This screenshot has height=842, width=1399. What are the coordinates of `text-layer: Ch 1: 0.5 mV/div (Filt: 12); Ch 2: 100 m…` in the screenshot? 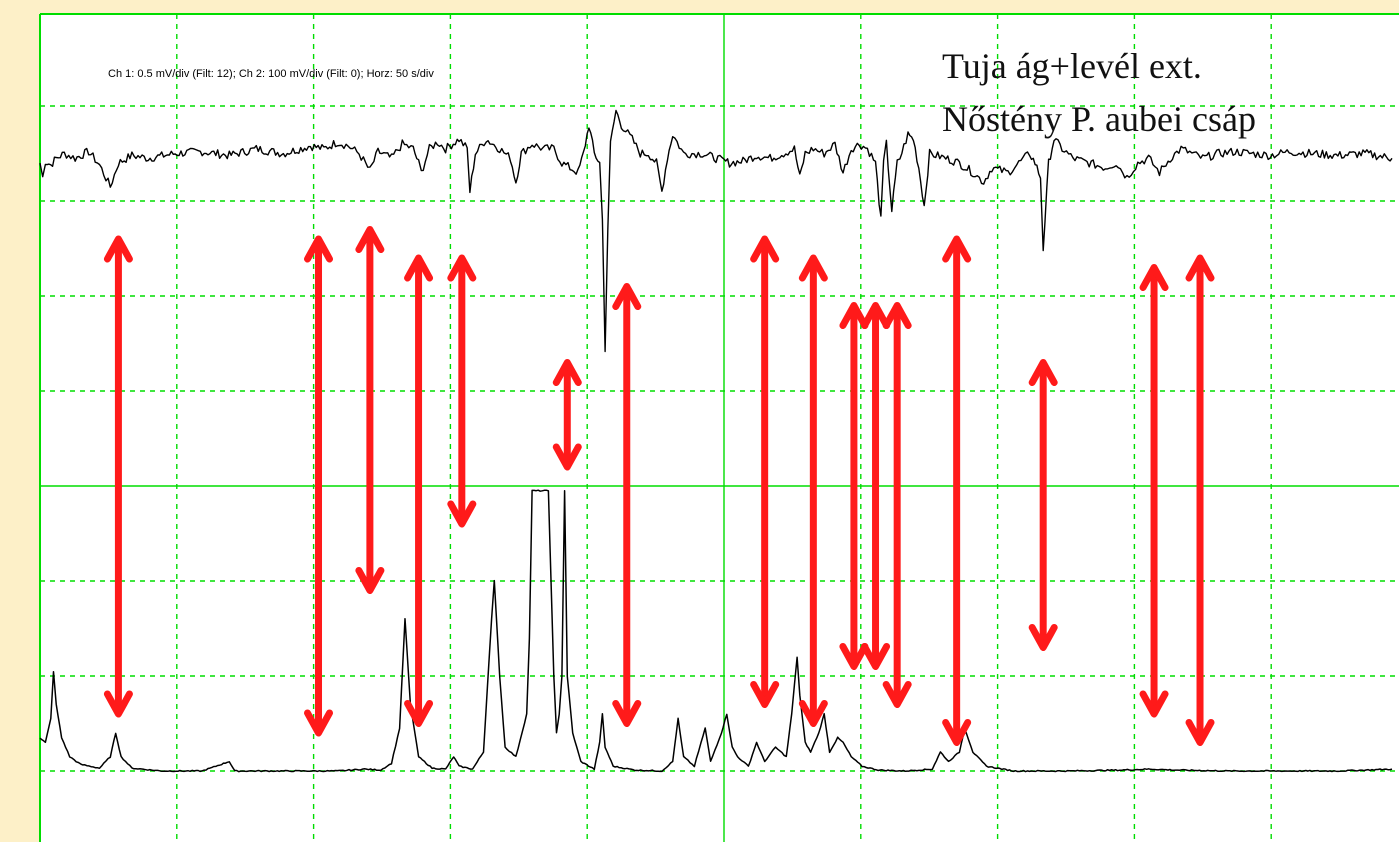 It's located at (682, 92).